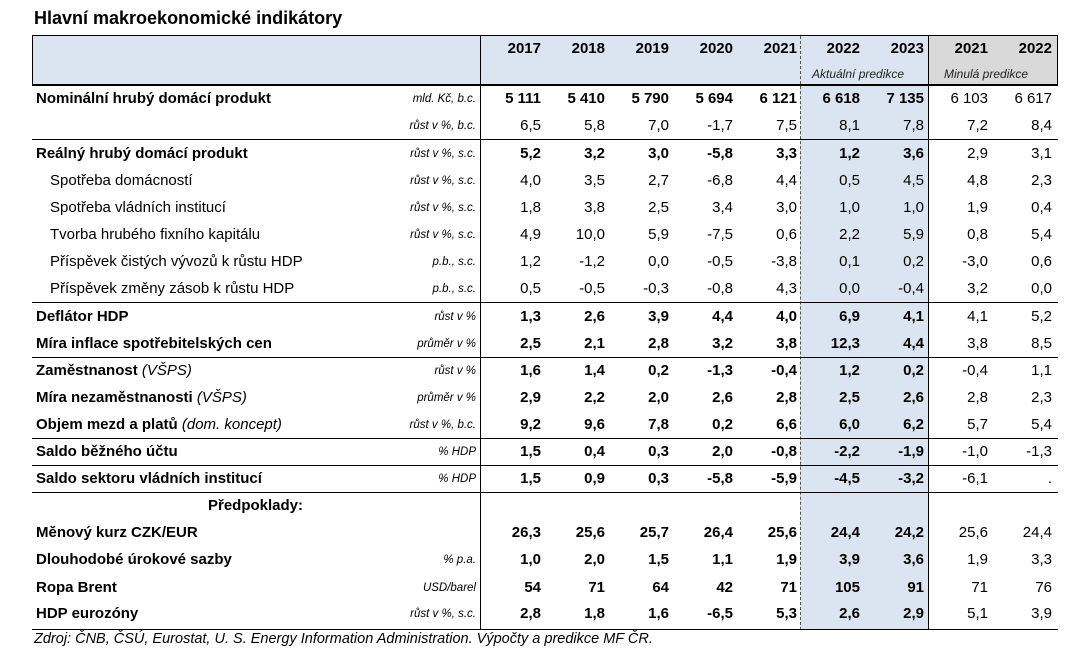 This screenshot has width=1076, height=662. I want to click on row-label: Objem mezd a platů (dom. koncept), so click(159, 425).